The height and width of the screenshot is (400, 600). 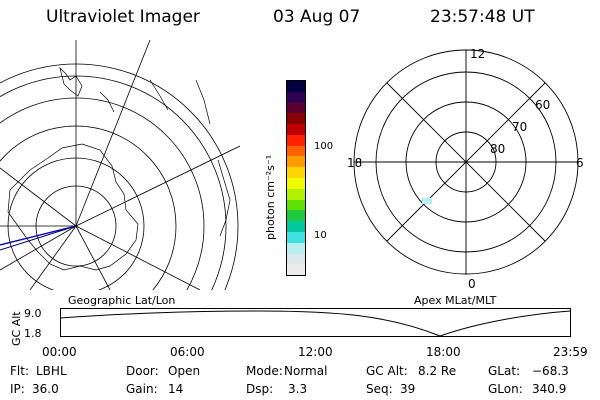 What do you see at coordinates (498, 149) in the screenshot?
I see `lat-label-80: 80` at bounding box center [498, 149].